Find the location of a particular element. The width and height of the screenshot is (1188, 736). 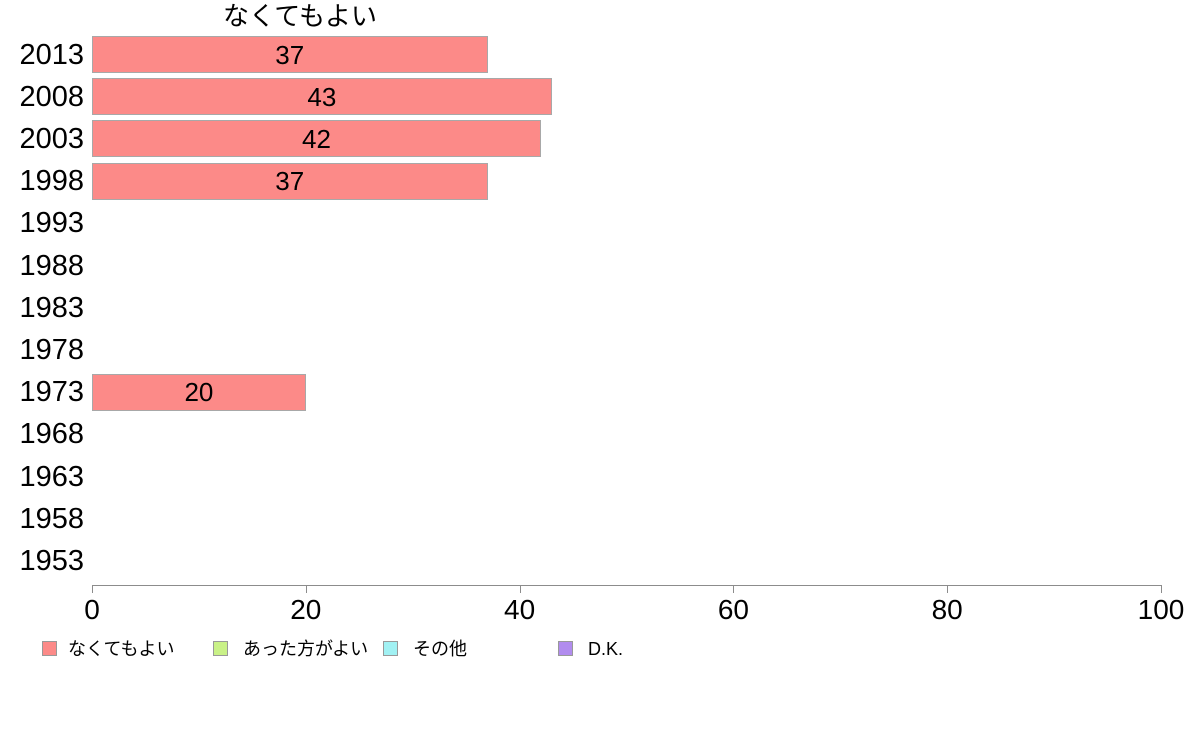

y-axis-label-1973: 1973 is located at coordinates (51, 392).